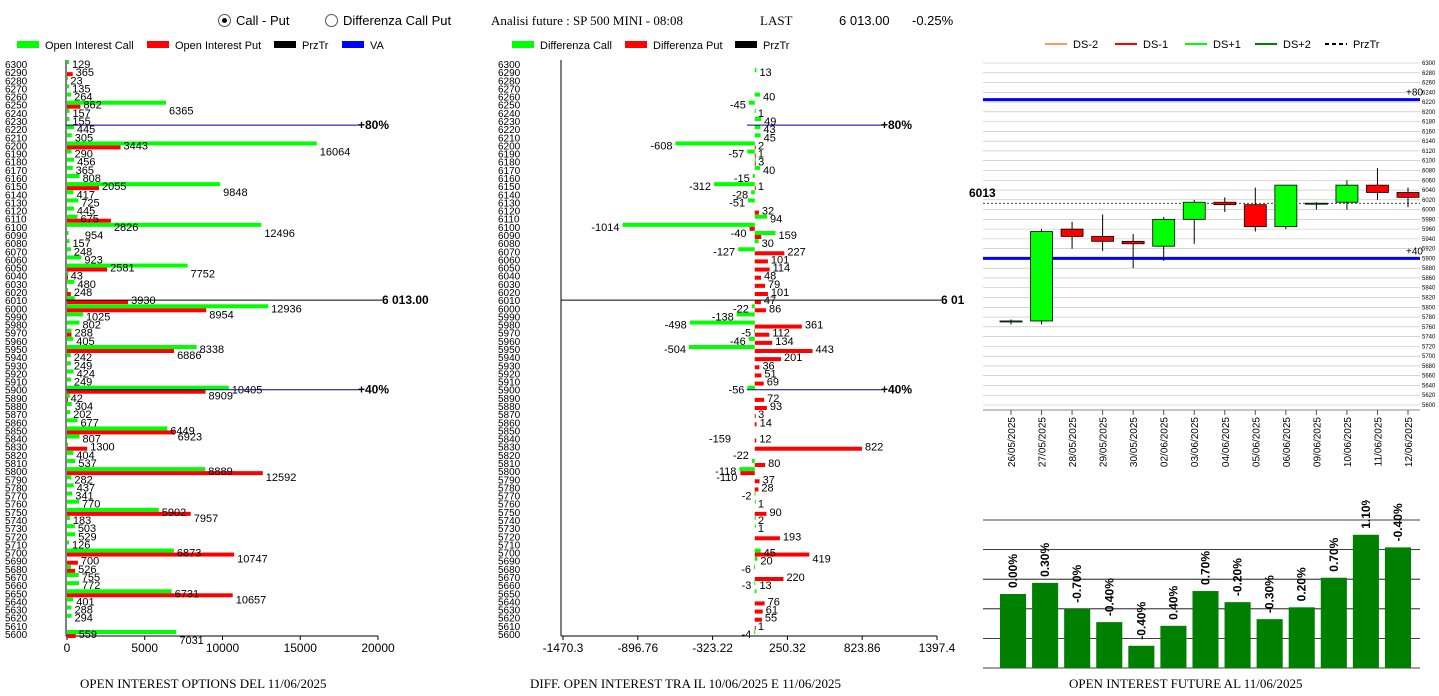 This screenshot has width=1439, height=696. Describe the element at coordinates (1429, 230) in the screenshot. I see `y-tick-label: 5960` at that location.